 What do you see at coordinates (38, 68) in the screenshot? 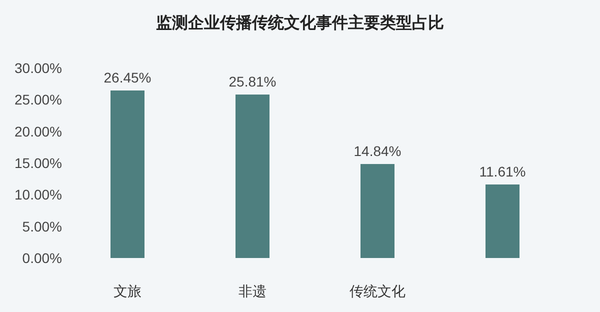
I see `y-tick-label: 30.00%` at bounding box center [38, 68].